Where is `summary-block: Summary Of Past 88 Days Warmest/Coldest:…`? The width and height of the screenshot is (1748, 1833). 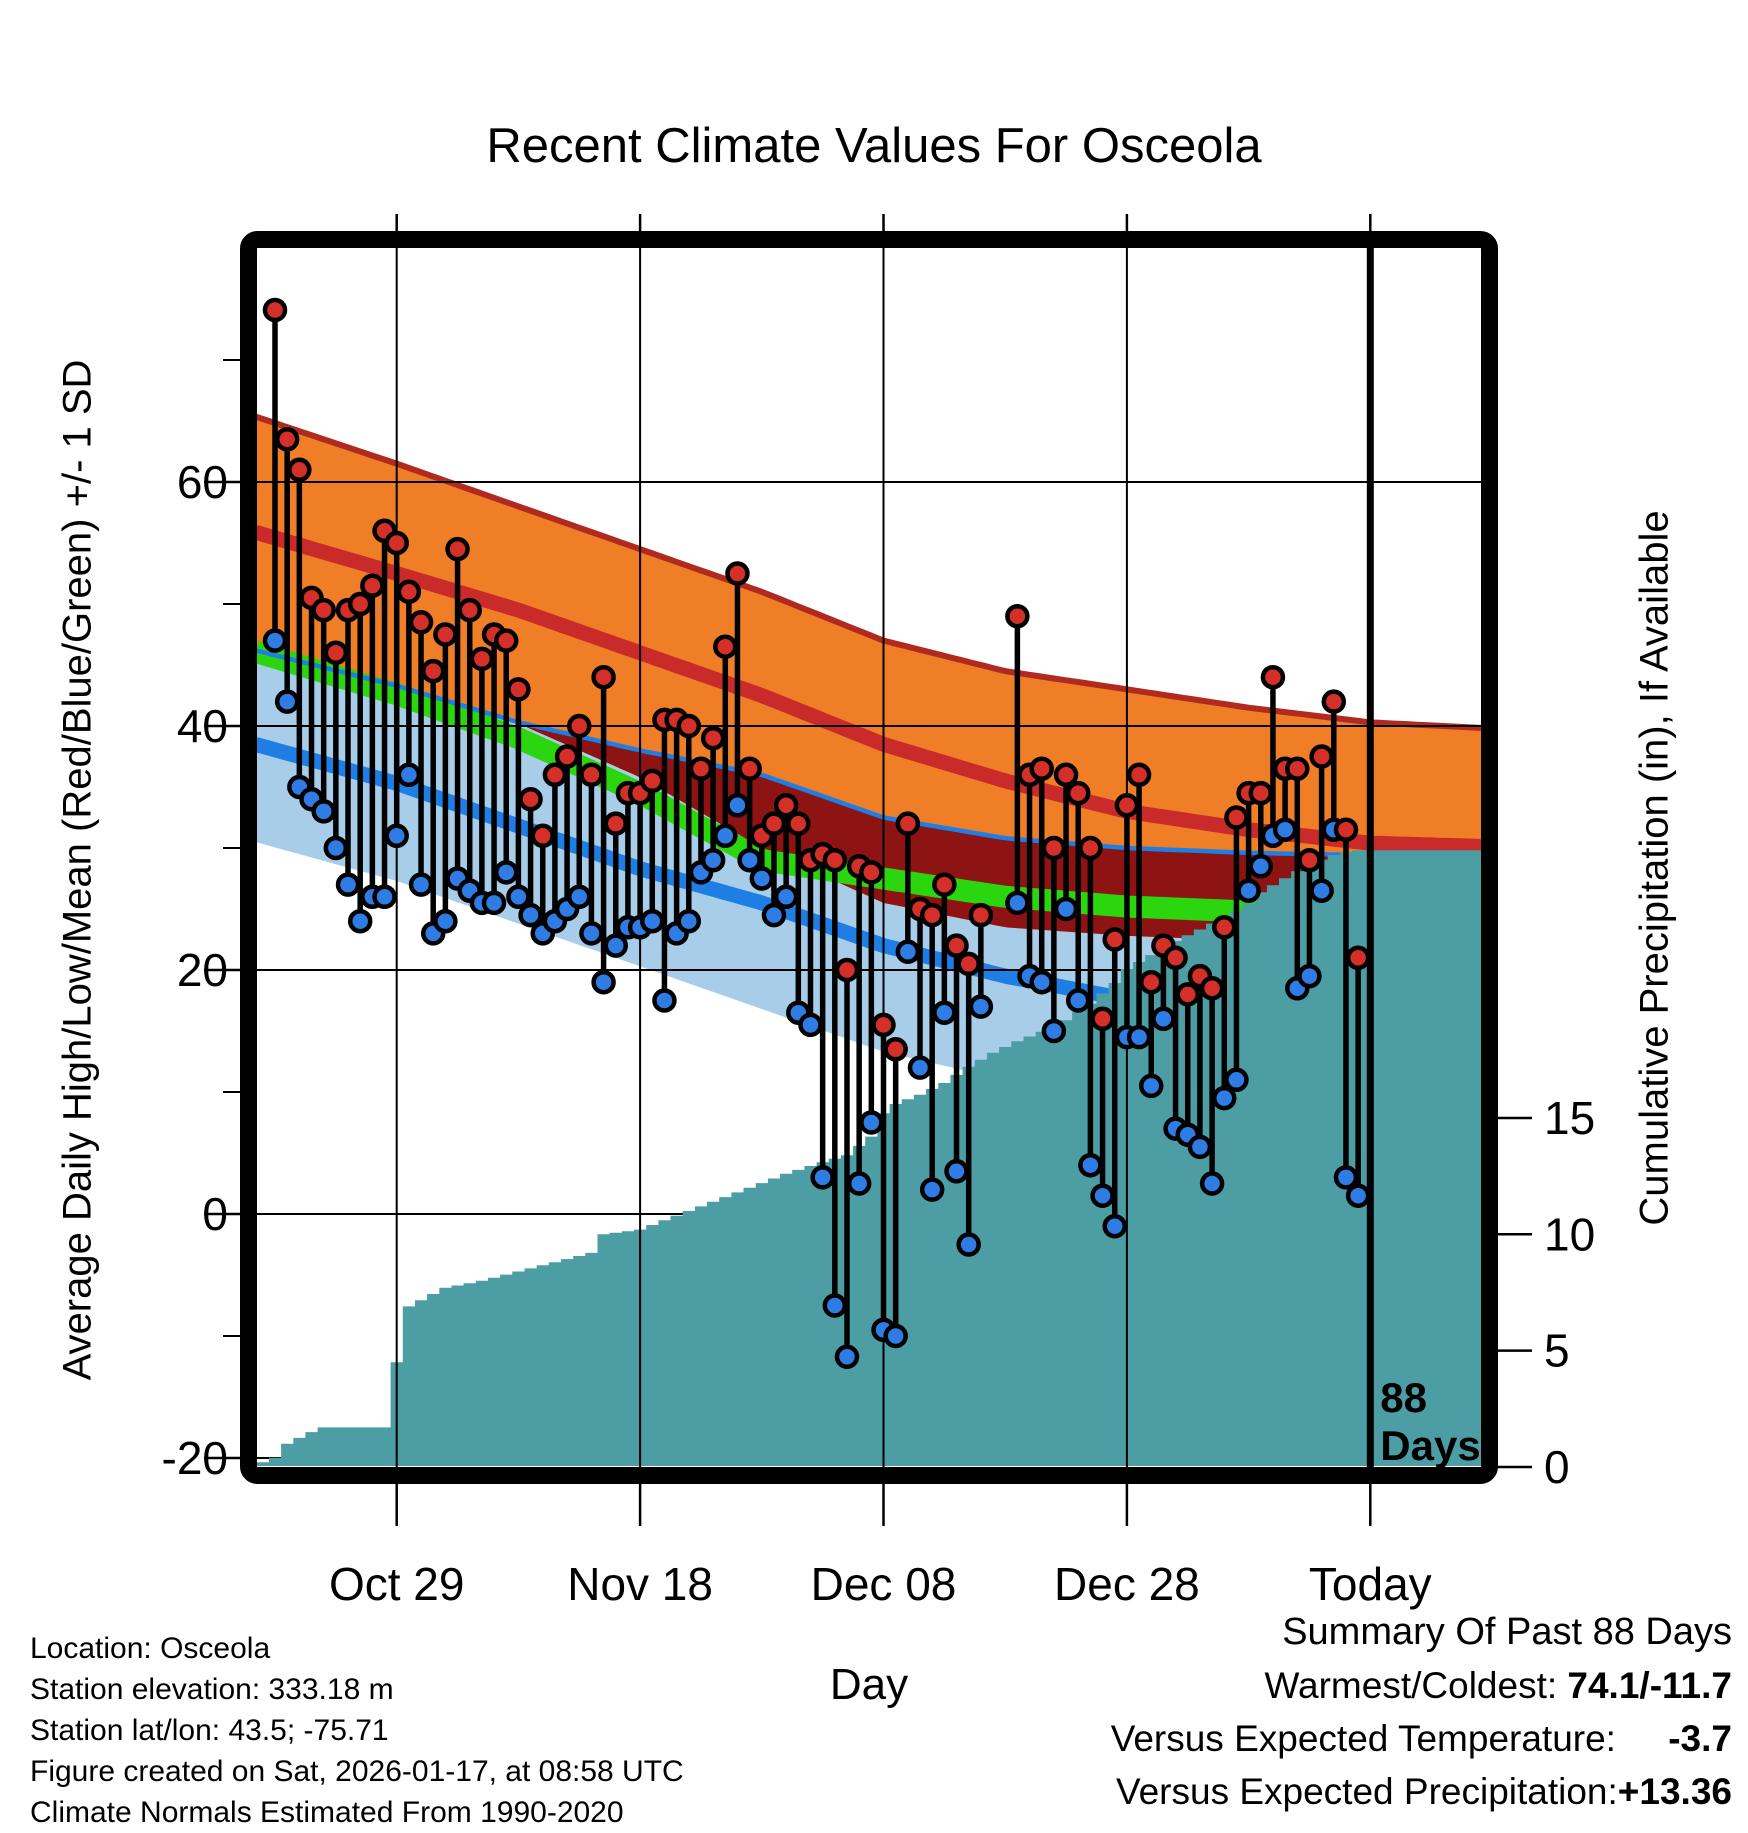 summary-block: Summary Of Past 88 Days Warmest/Coldest:… is located at coordinates (1421, 1712).